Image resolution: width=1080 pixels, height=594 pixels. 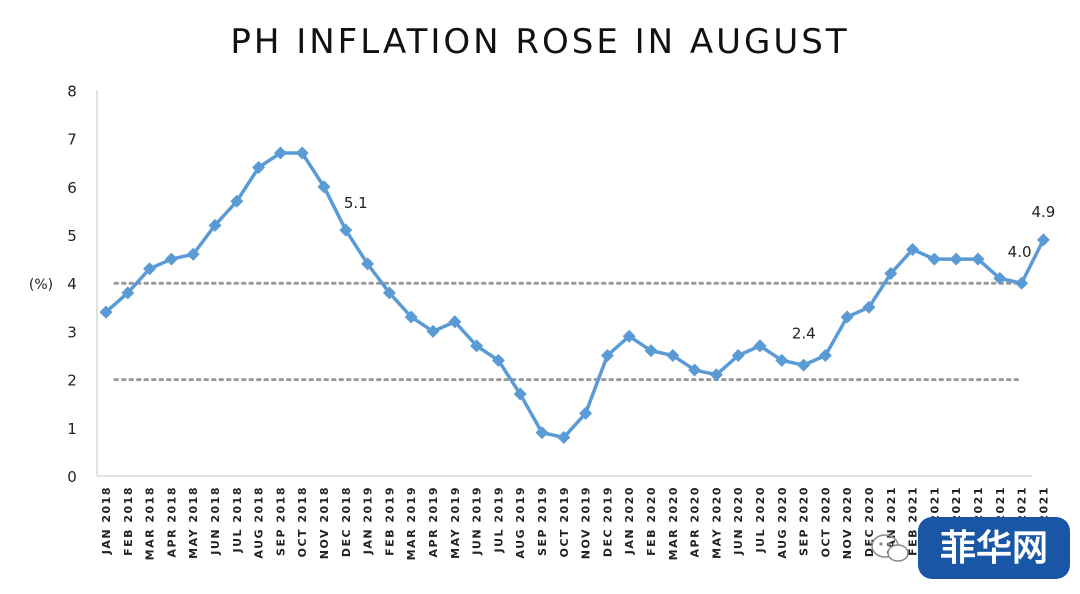 What do you see at coordinates (1043, 212) in the screenshot?
I see `data-label: 4.9` at bounding box center [1043, 212].